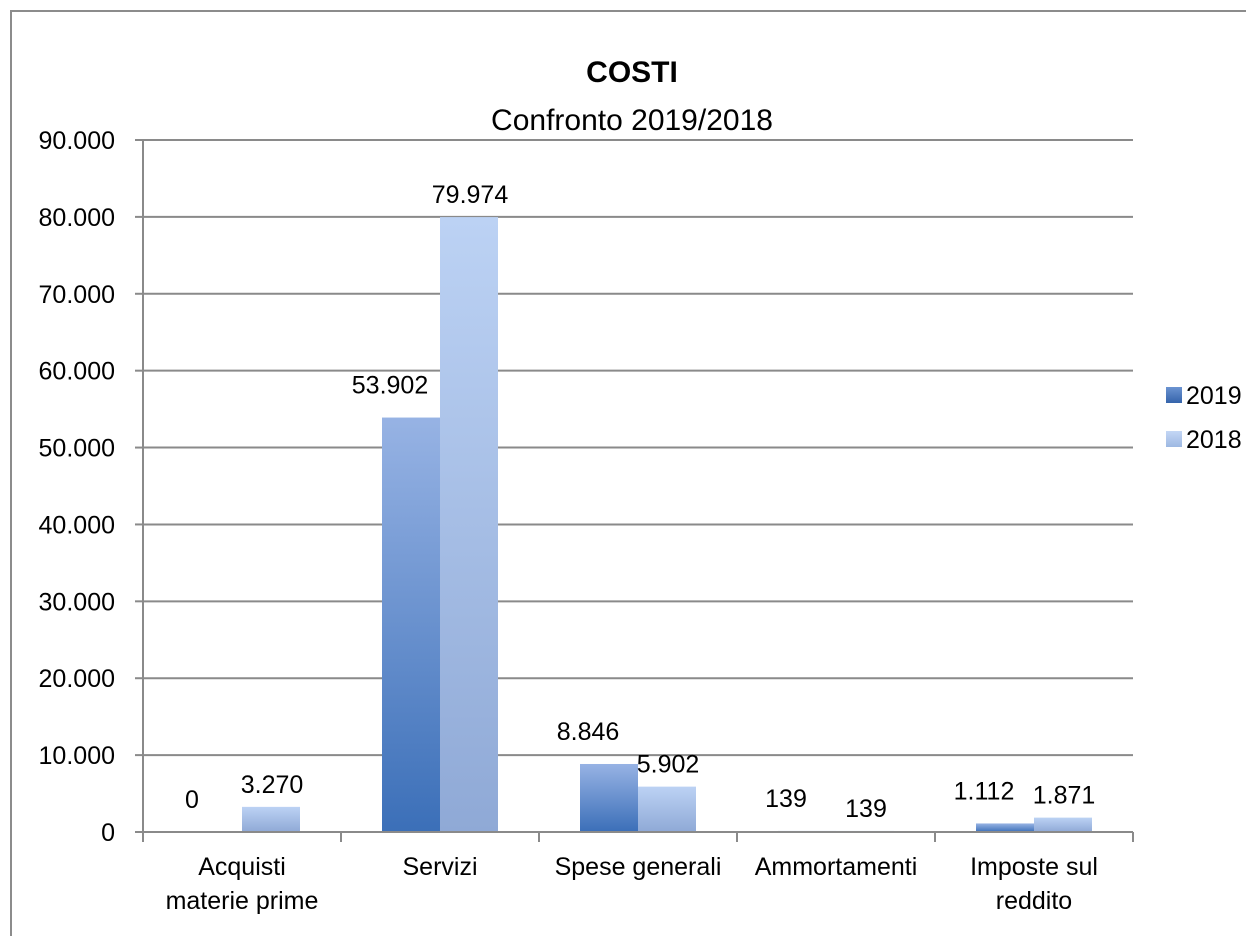 This screenshot has width=1246, height=941. Describe the element at coordinates (77, 679) in the screenshot. I see `y-tick-label: 20.000` at that location.